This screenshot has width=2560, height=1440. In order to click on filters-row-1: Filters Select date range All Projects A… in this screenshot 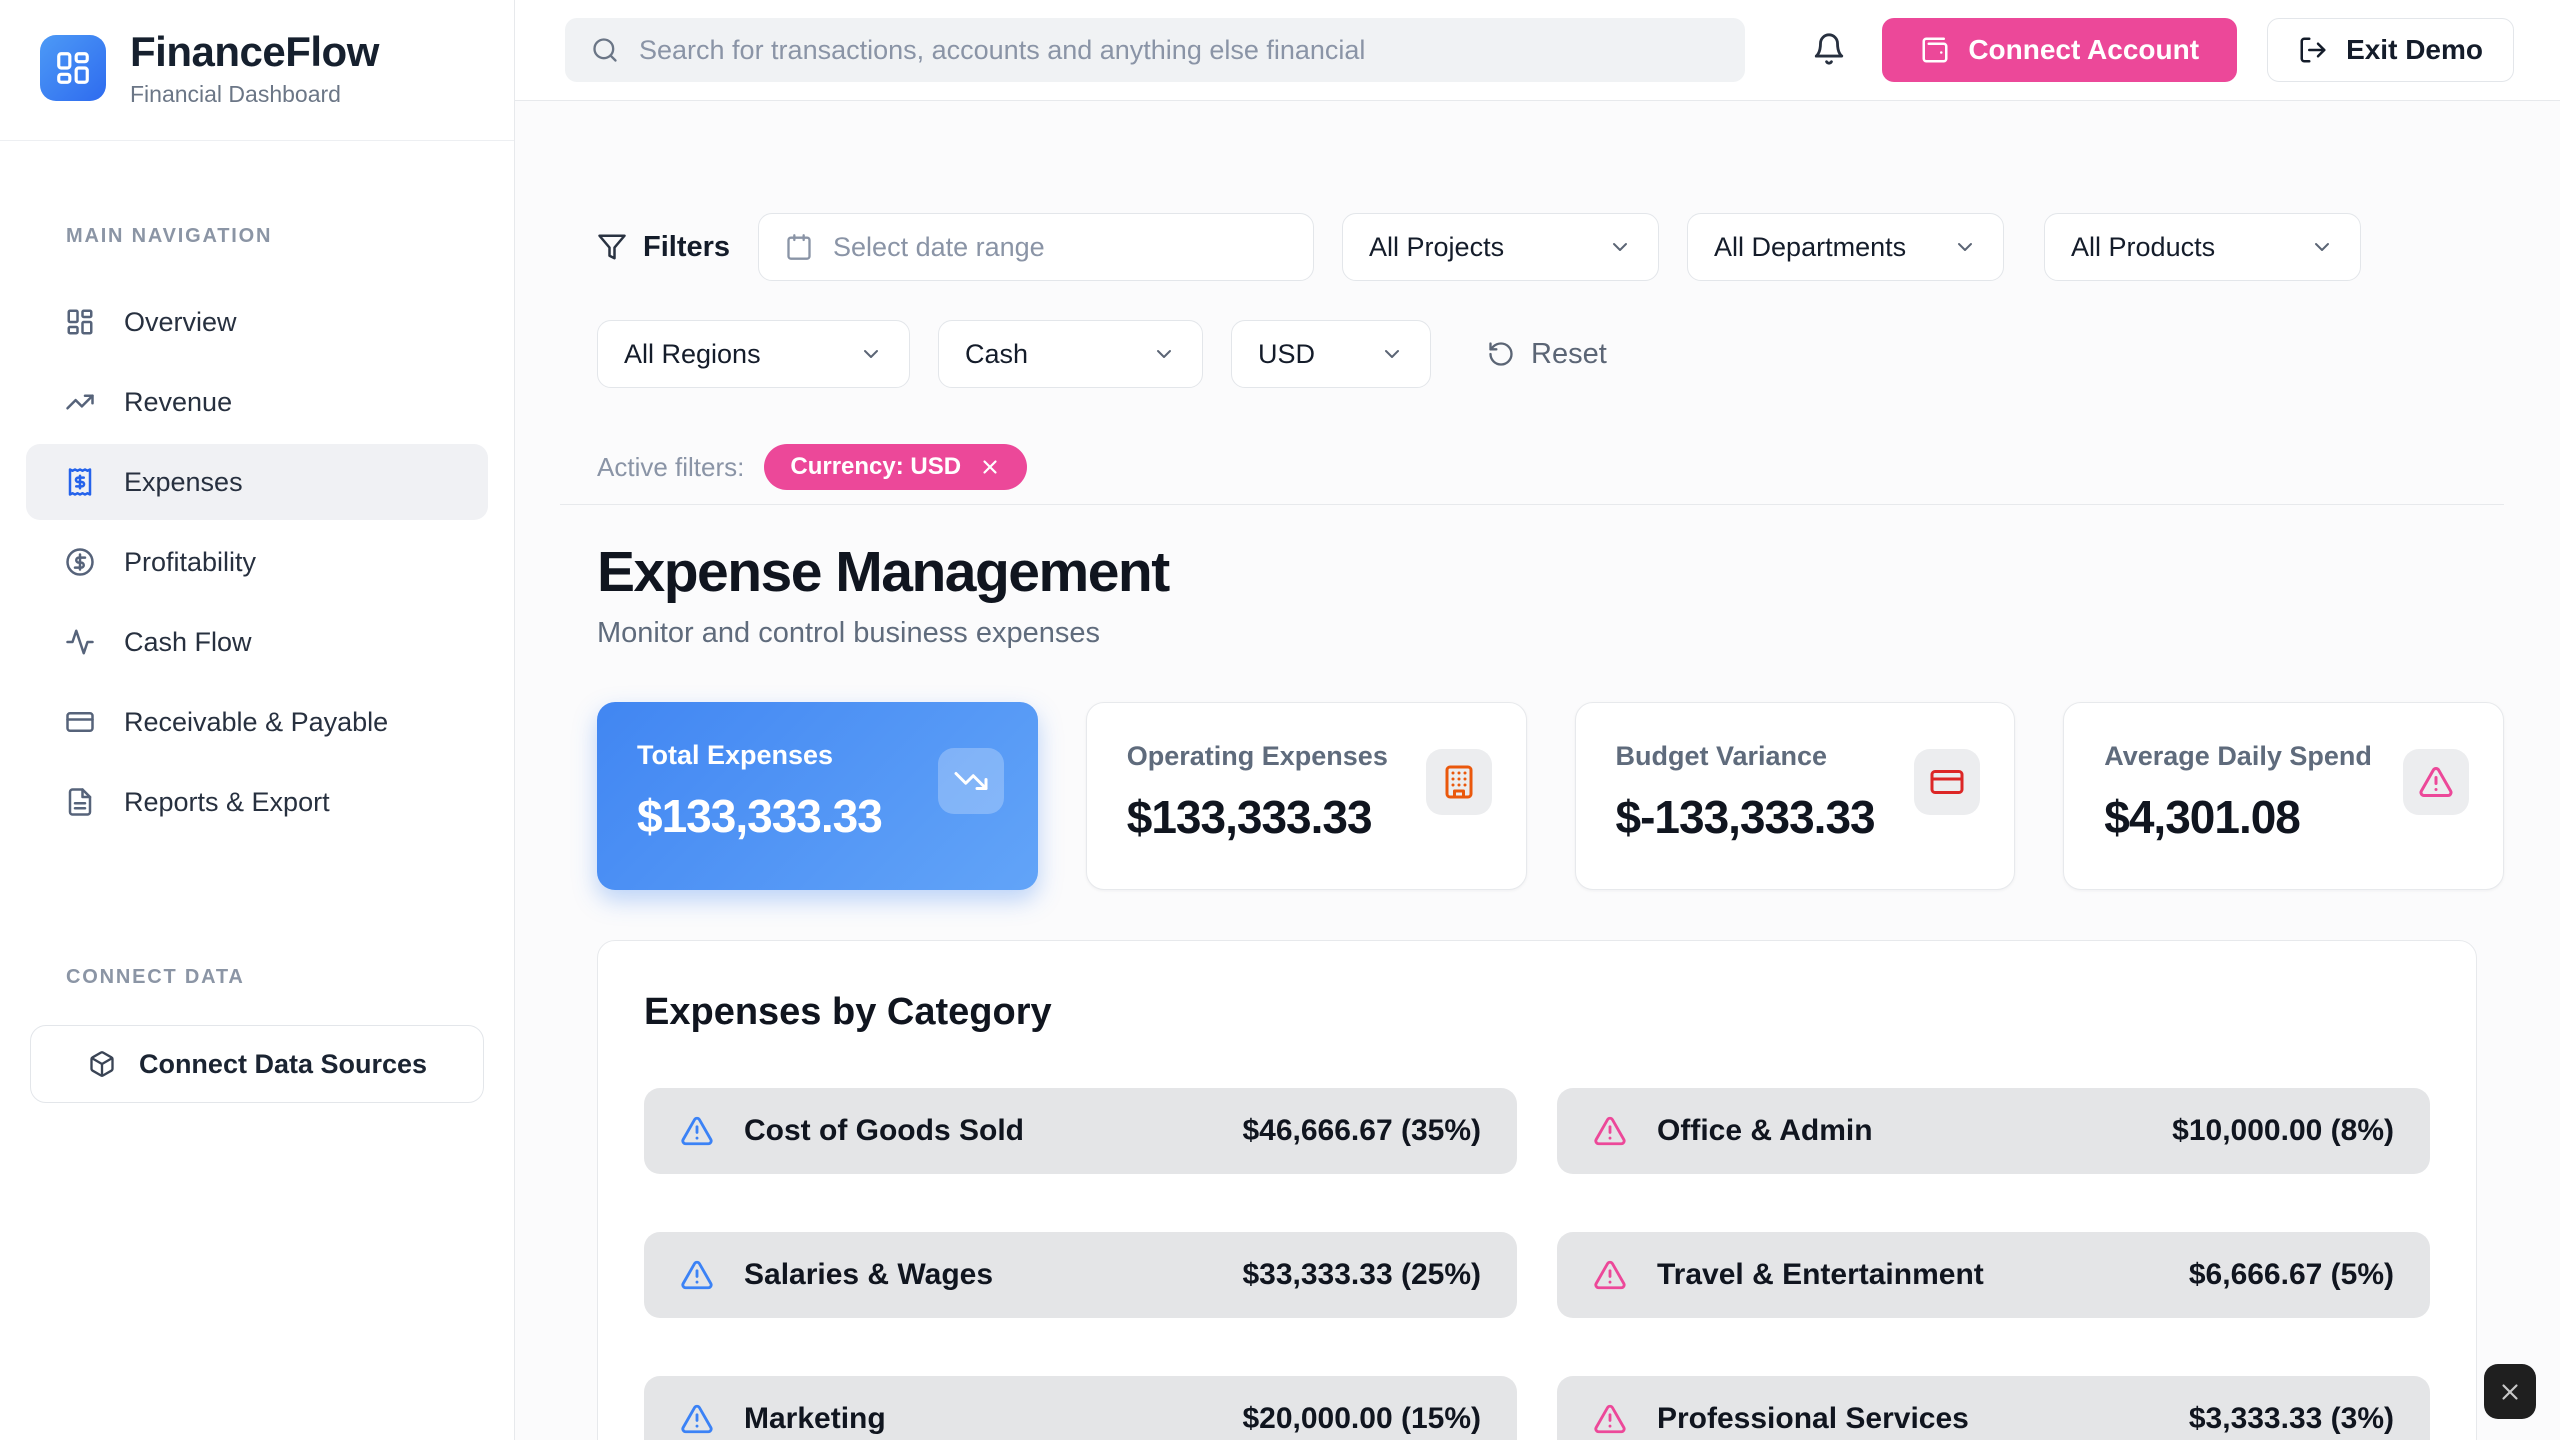, I will do `click(1550, 247)`.